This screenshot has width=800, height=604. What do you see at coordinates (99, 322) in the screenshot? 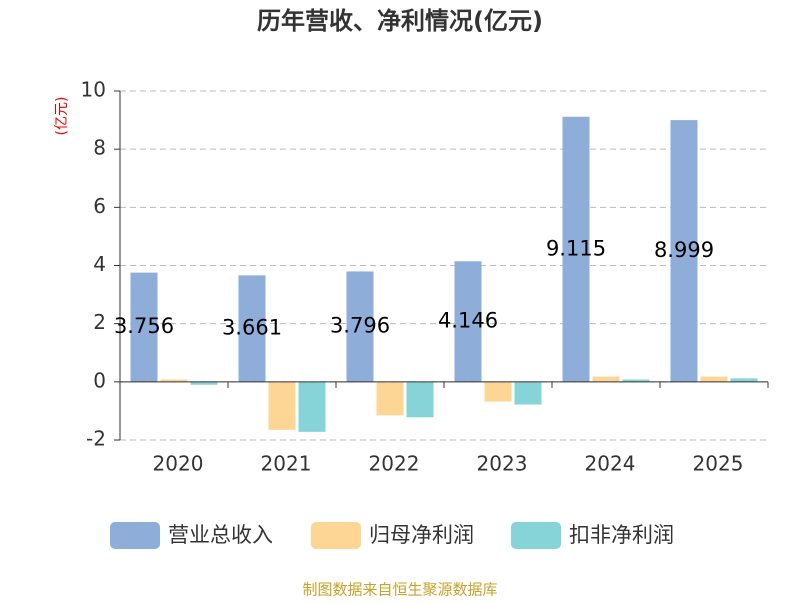
I see `y-tick-label: 2` at bounding box center [99, 322].